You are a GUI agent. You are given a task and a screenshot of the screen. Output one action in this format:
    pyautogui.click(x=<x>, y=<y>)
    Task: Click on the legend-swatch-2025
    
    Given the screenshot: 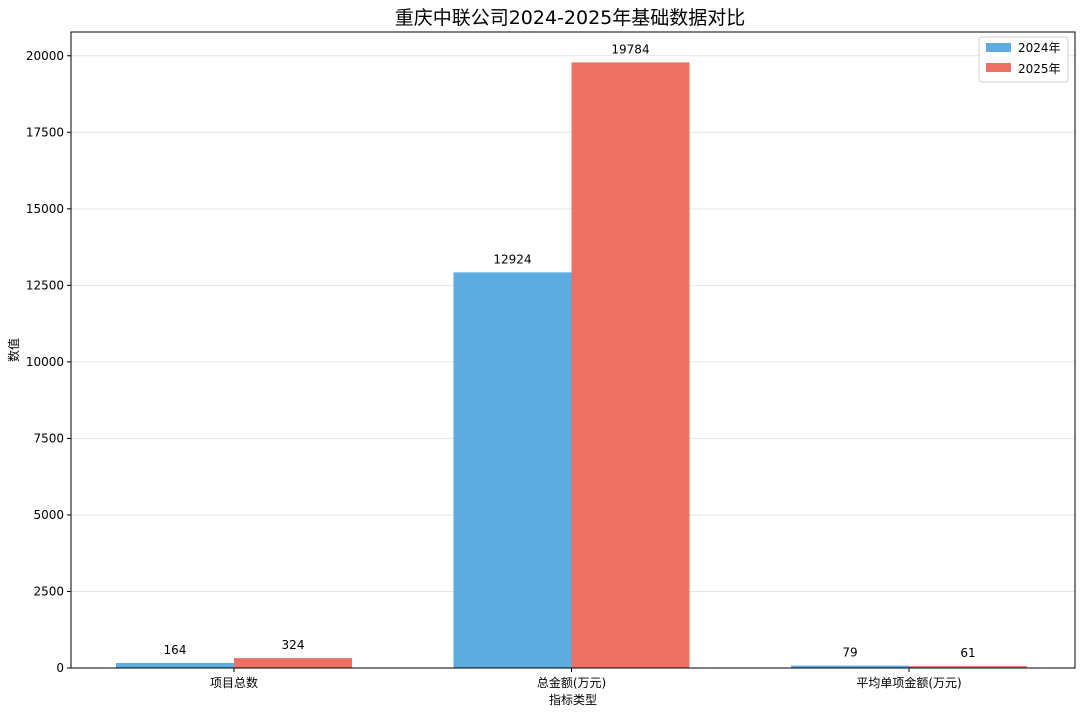 What is the action you would take?
    pyautogui.click(x=998, y=67)
    